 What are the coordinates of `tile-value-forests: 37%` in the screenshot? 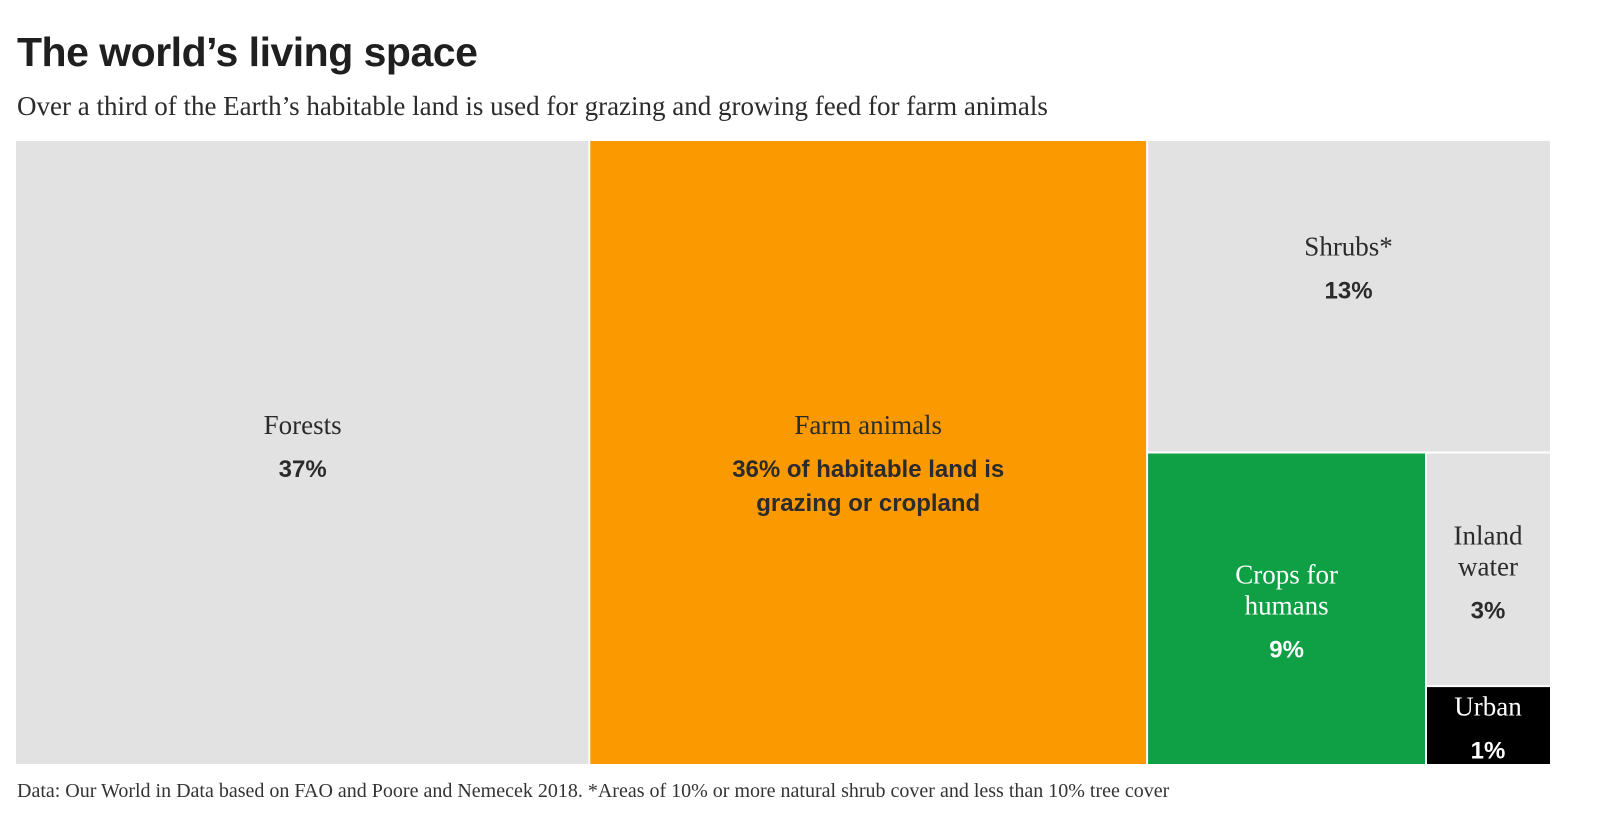 It's located at (303, 469).